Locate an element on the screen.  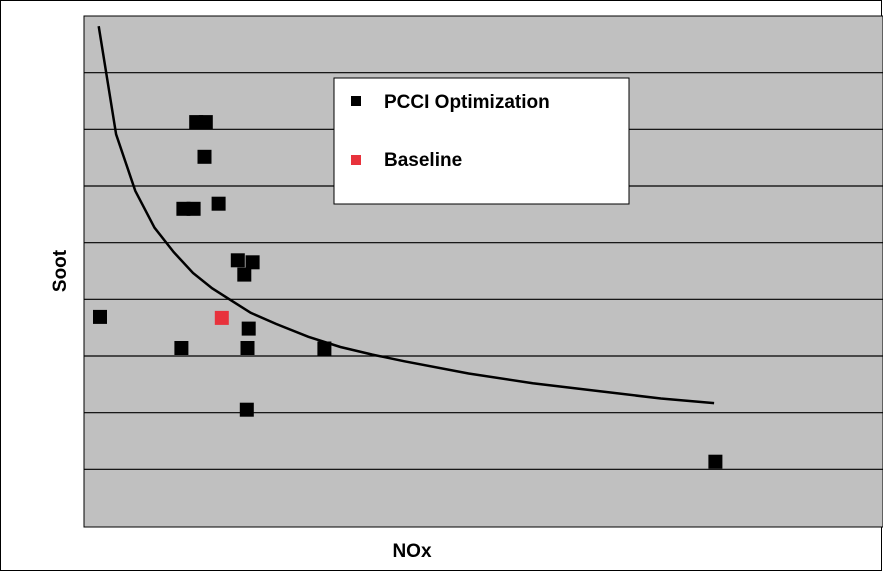
x-axis-label: NOx is located at coordinates (412, 551).